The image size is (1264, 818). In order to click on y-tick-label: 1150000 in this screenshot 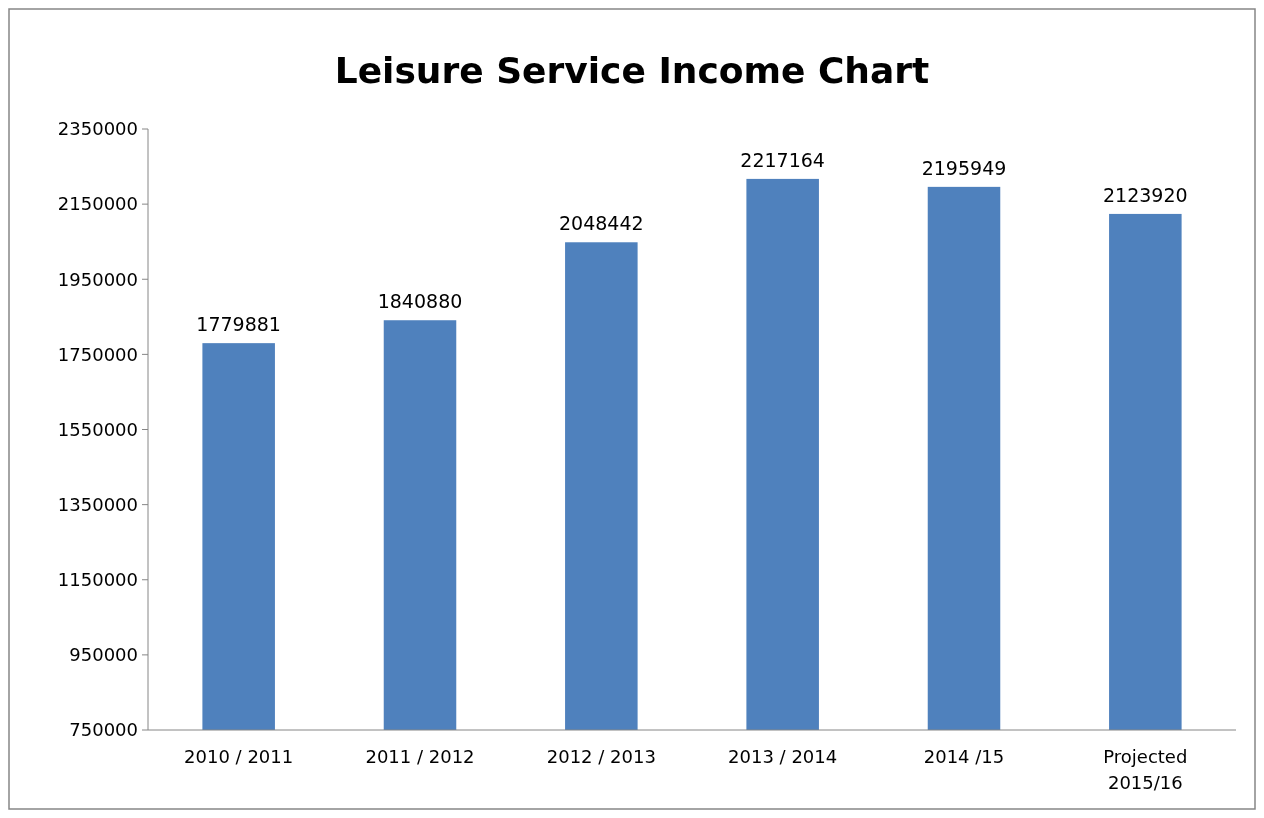, I will do `click(97, 580)`.